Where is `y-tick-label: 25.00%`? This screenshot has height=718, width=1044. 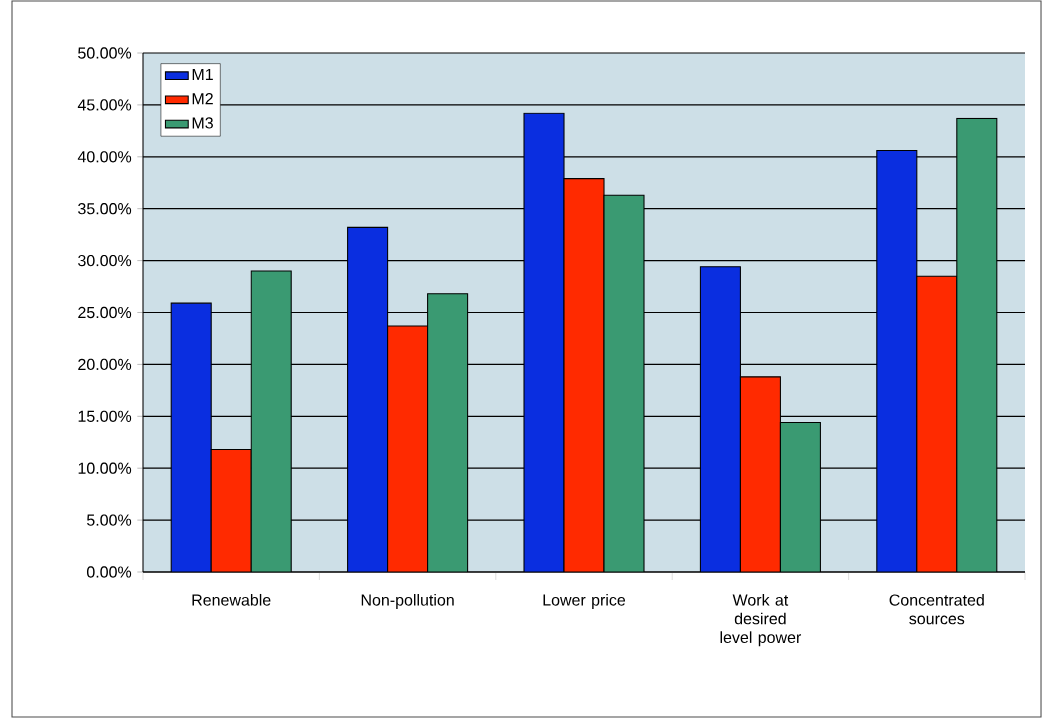
y-tick-label: 25.00% is located at coordinates (105, 312).